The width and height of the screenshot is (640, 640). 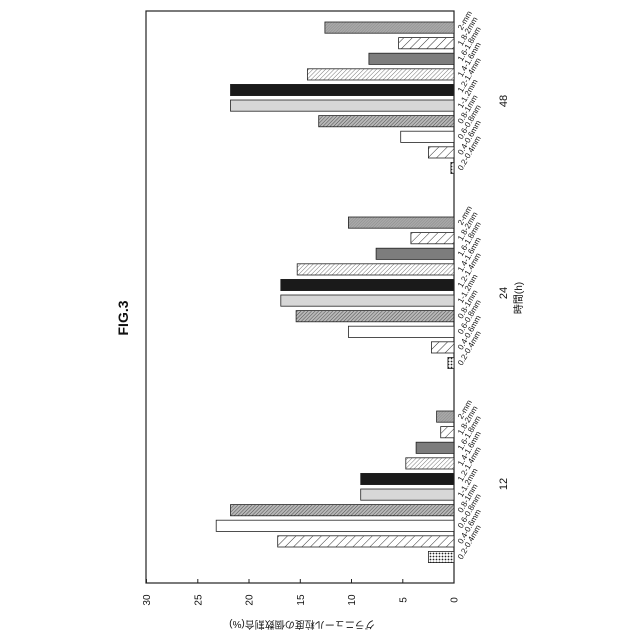 What do you see at coordinates (367, 300) in the screenshot?
I see `bar-24h-1-1.2mm` at bounding box center [367, 300].